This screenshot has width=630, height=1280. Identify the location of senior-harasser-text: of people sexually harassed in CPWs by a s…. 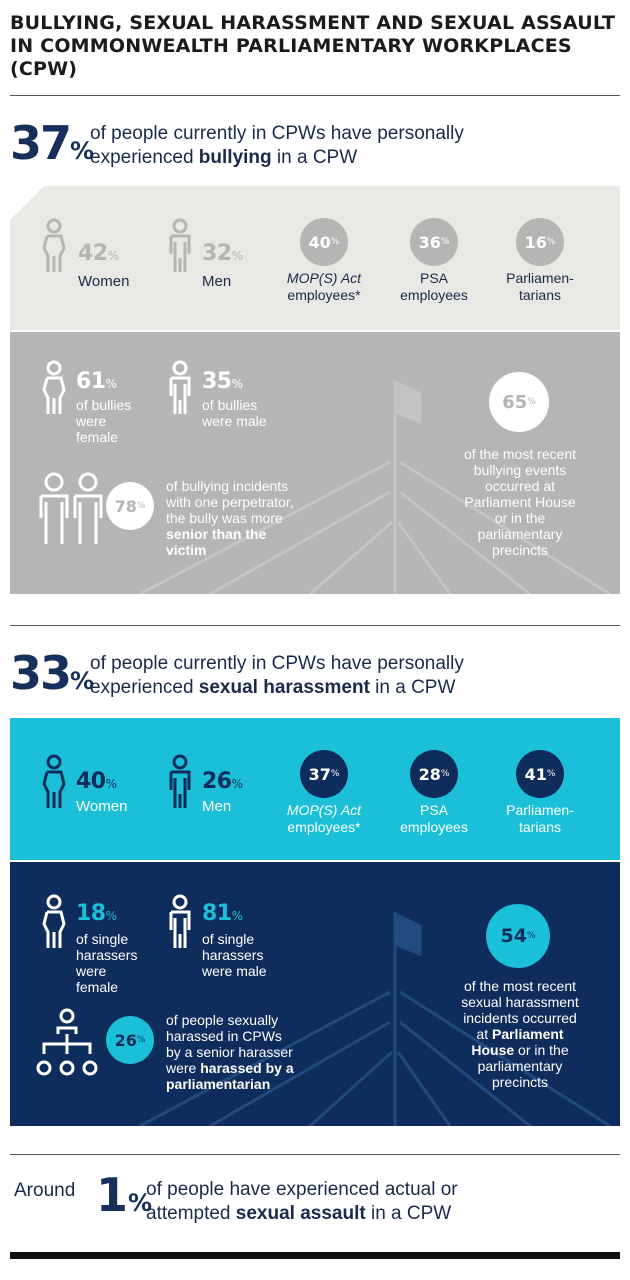
(230, 1052).